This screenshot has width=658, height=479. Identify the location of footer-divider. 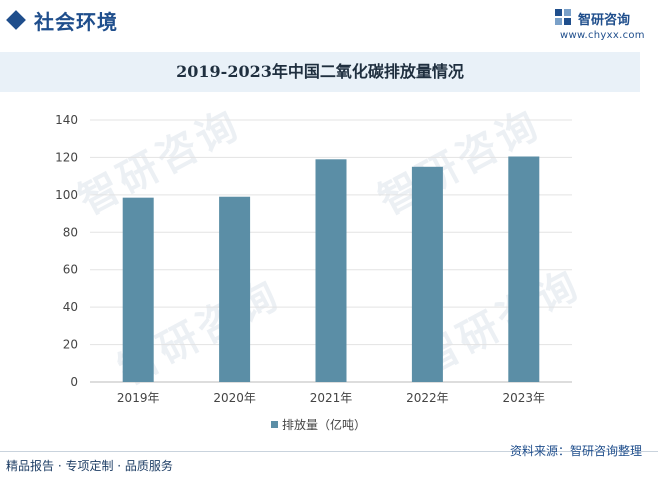
(329, 451).